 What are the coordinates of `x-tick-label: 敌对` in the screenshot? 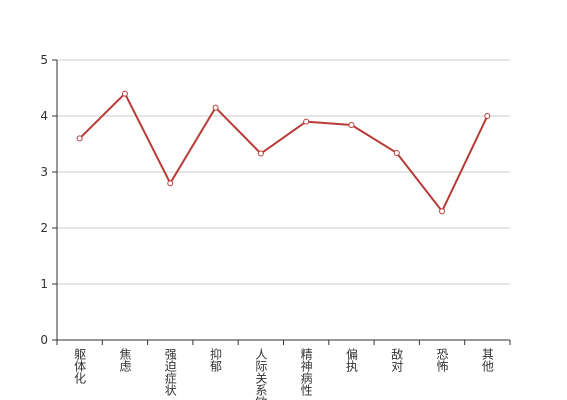 It's located at (397, 359).